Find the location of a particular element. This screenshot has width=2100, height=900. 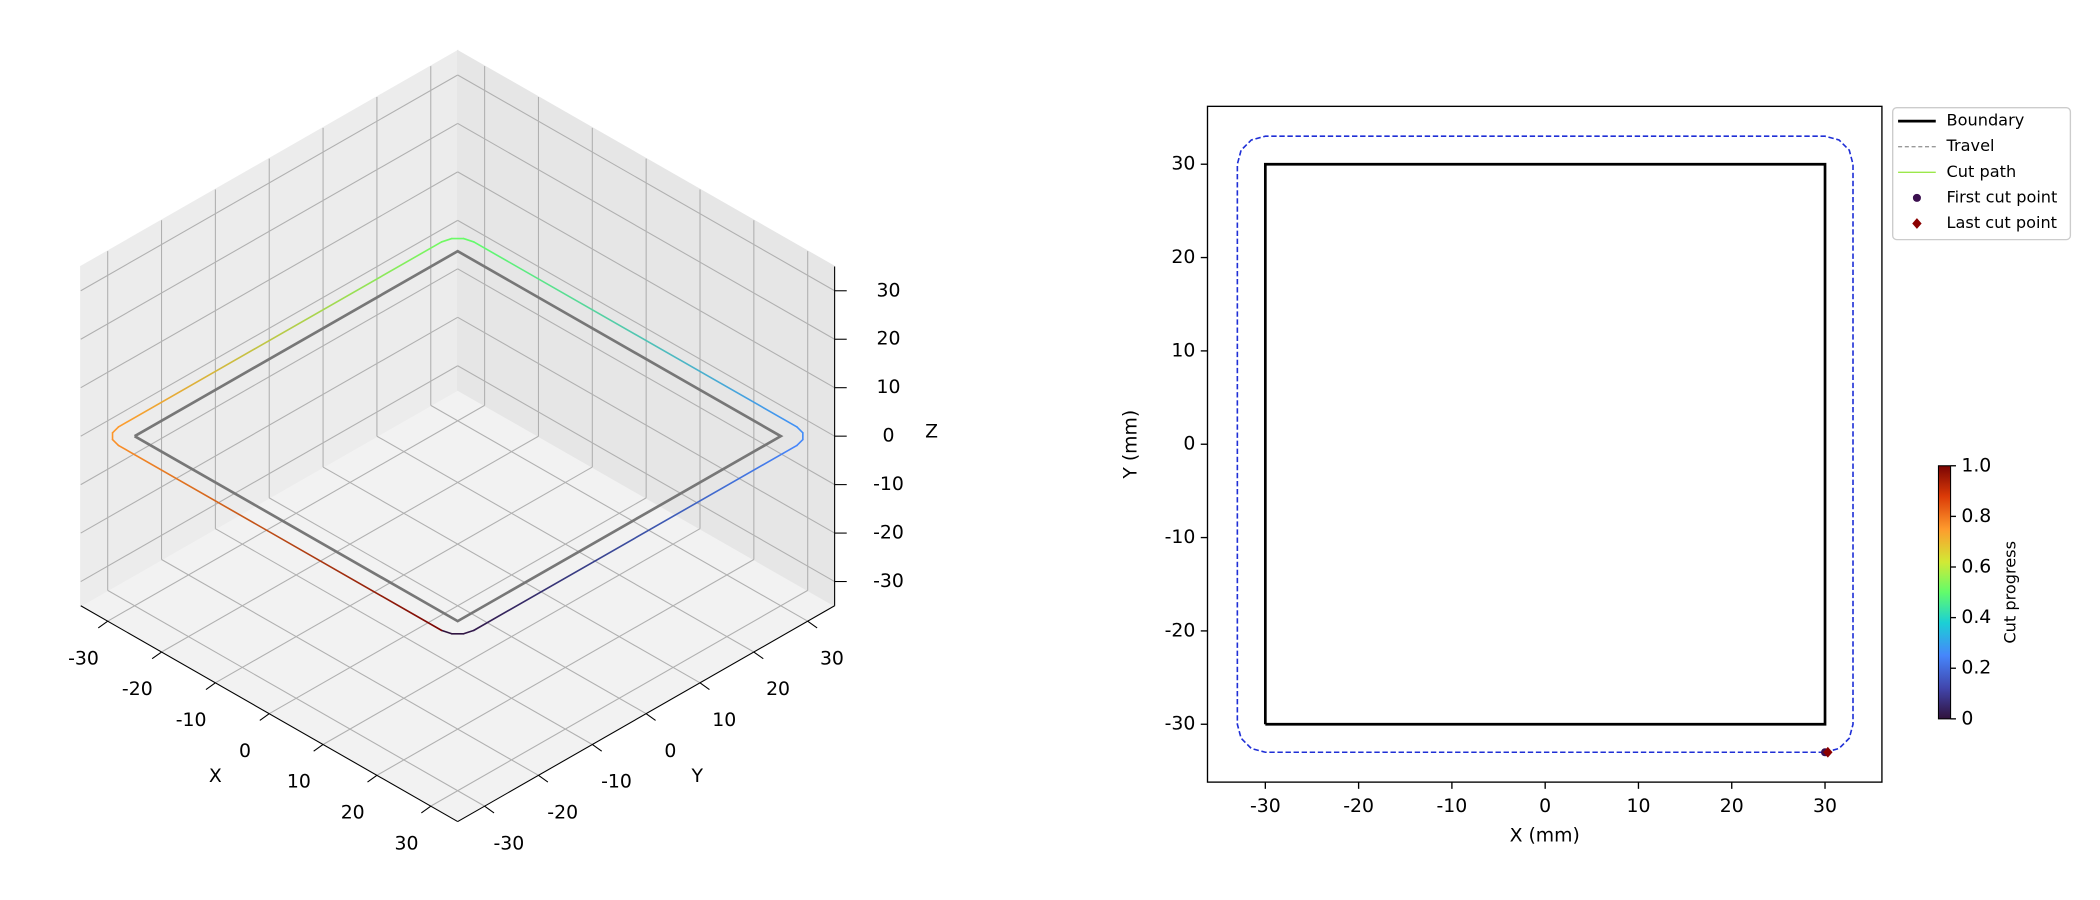

legend-box is located at coordinates (1982, 174).